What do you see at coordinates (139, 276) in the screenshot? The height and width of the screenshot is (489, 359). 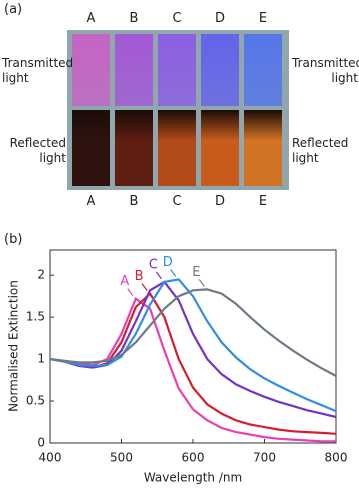 I see `series-label: B` at bounding box center [139, 276].